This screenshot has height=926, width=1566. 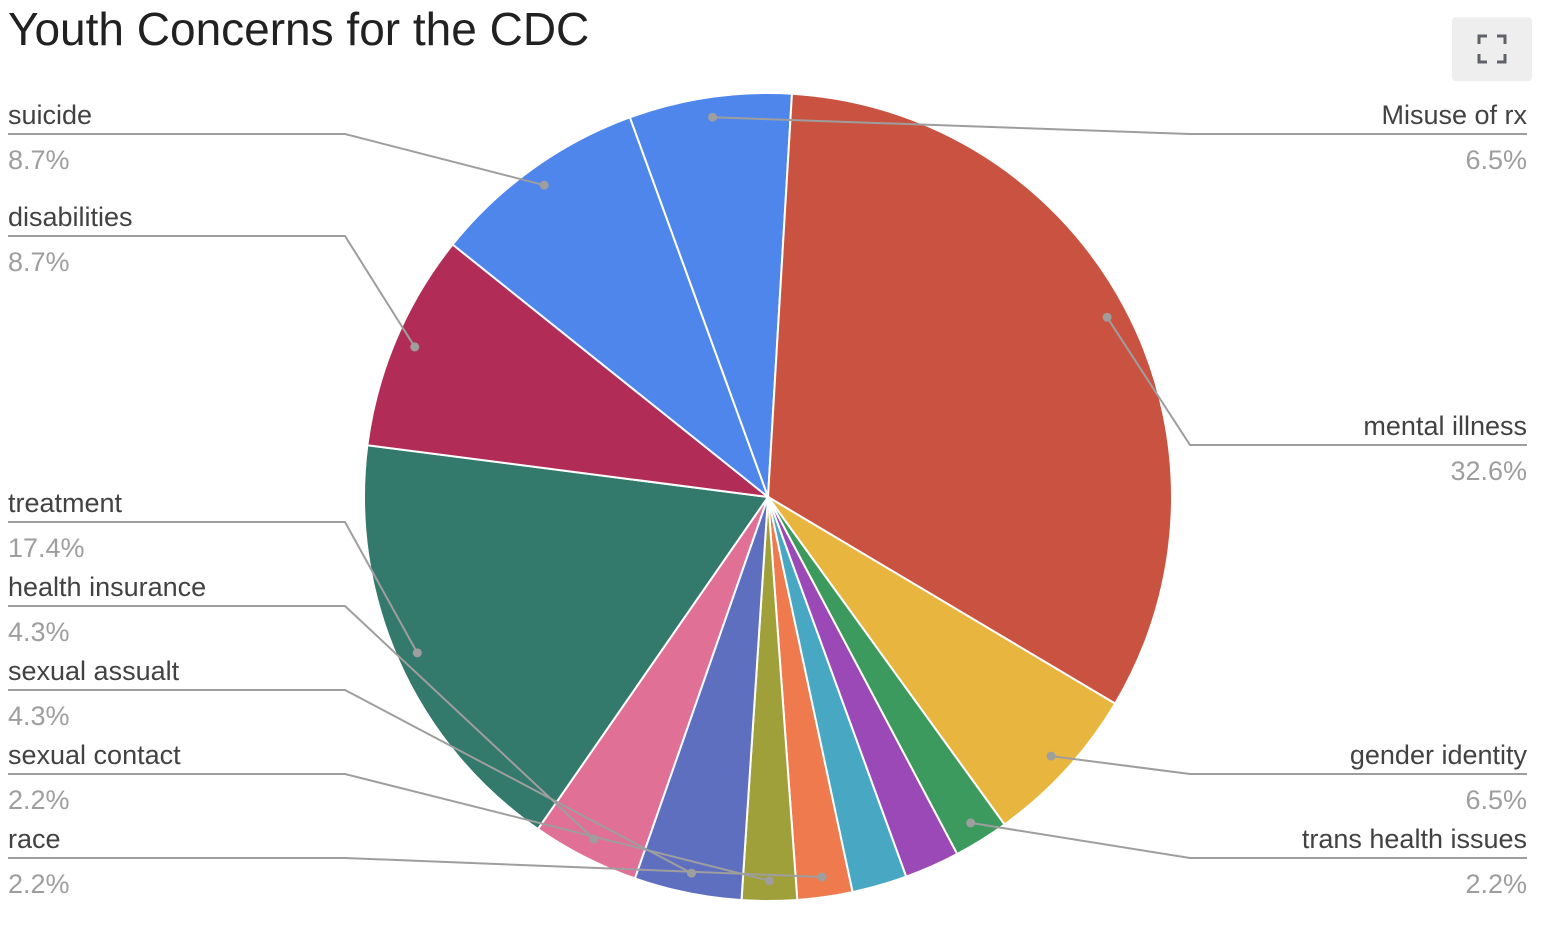 What do you see at coordinates (107, 587) in the screenshot?
I see `slice-label-name: health insurance` at bounding box center [107, 587].